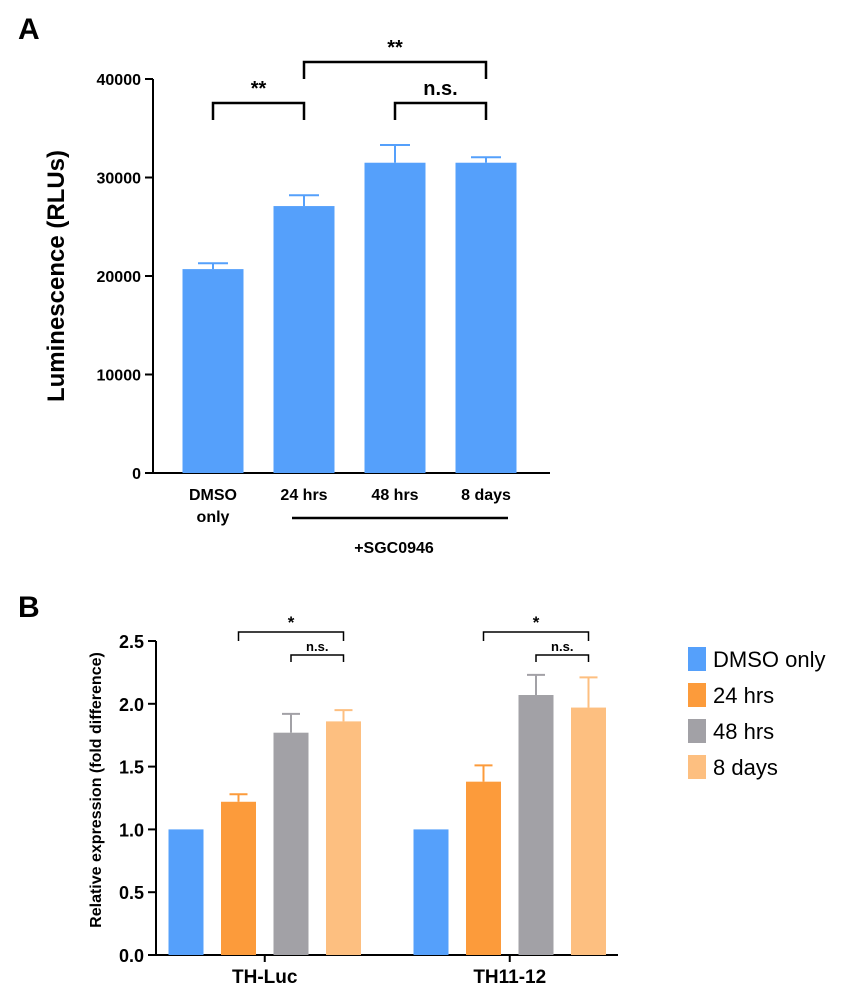 This screenshot has width=854, height=992. I want to click on y-tick-label: 30000, so click(119, 179).